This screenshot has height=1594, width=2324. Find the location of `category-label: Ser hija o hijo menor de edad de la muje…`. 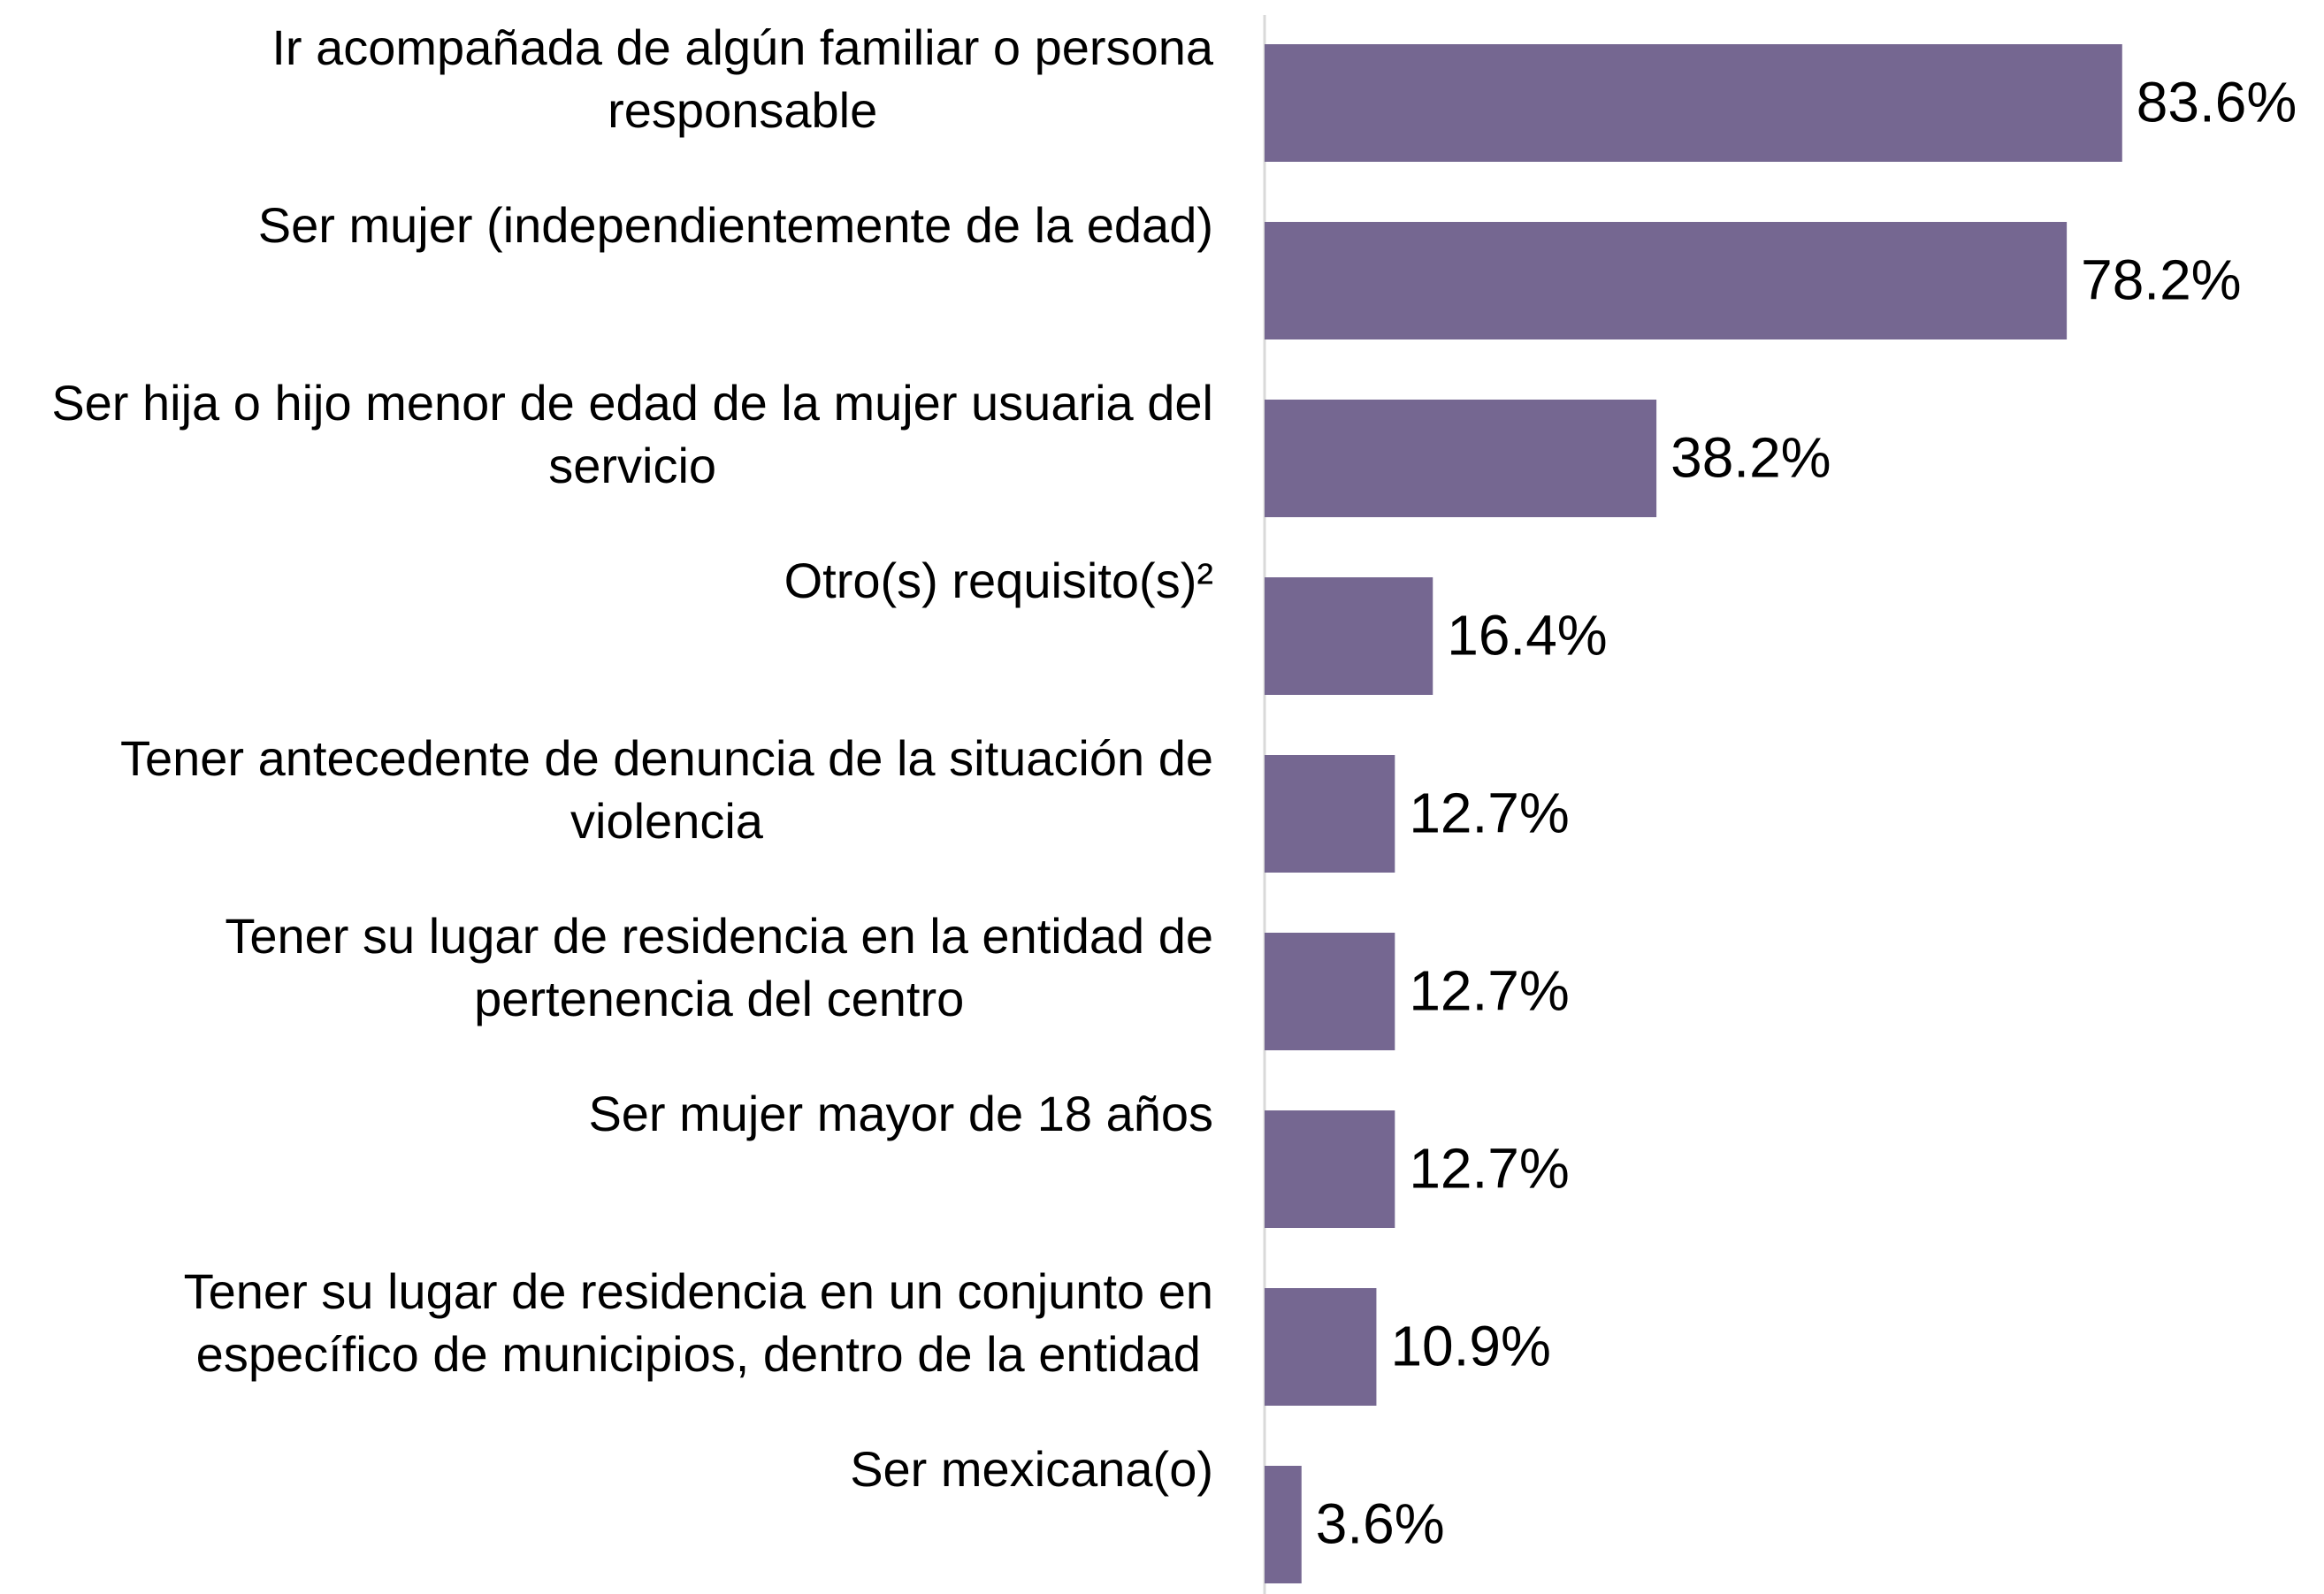

category-label: Ser hija o hijo menor de edad de la muje… is located at coordinates (632, 434).